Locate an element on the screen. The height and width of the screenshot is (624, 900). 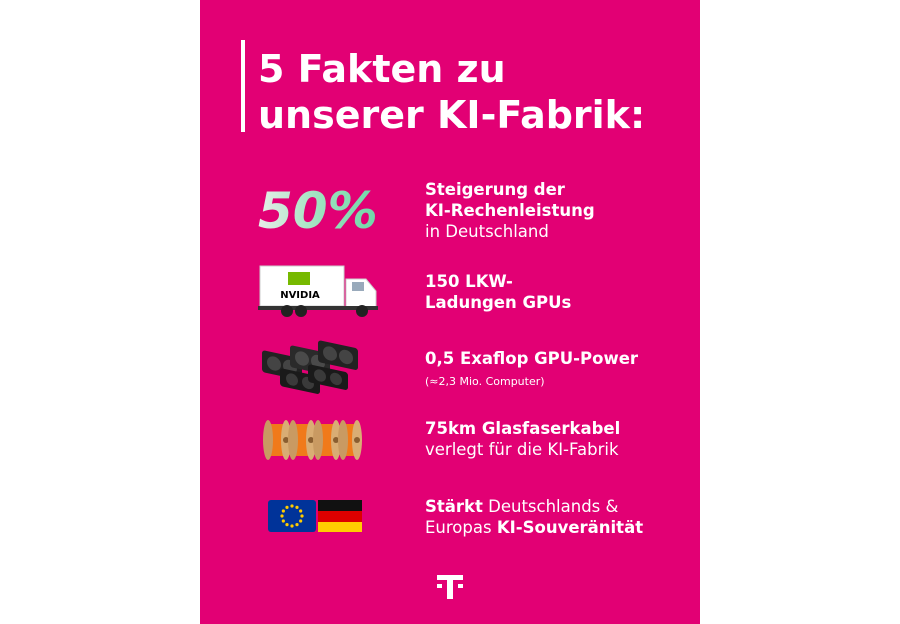
title-line: 5 Fakten zu is located at coordinates (382, 69).